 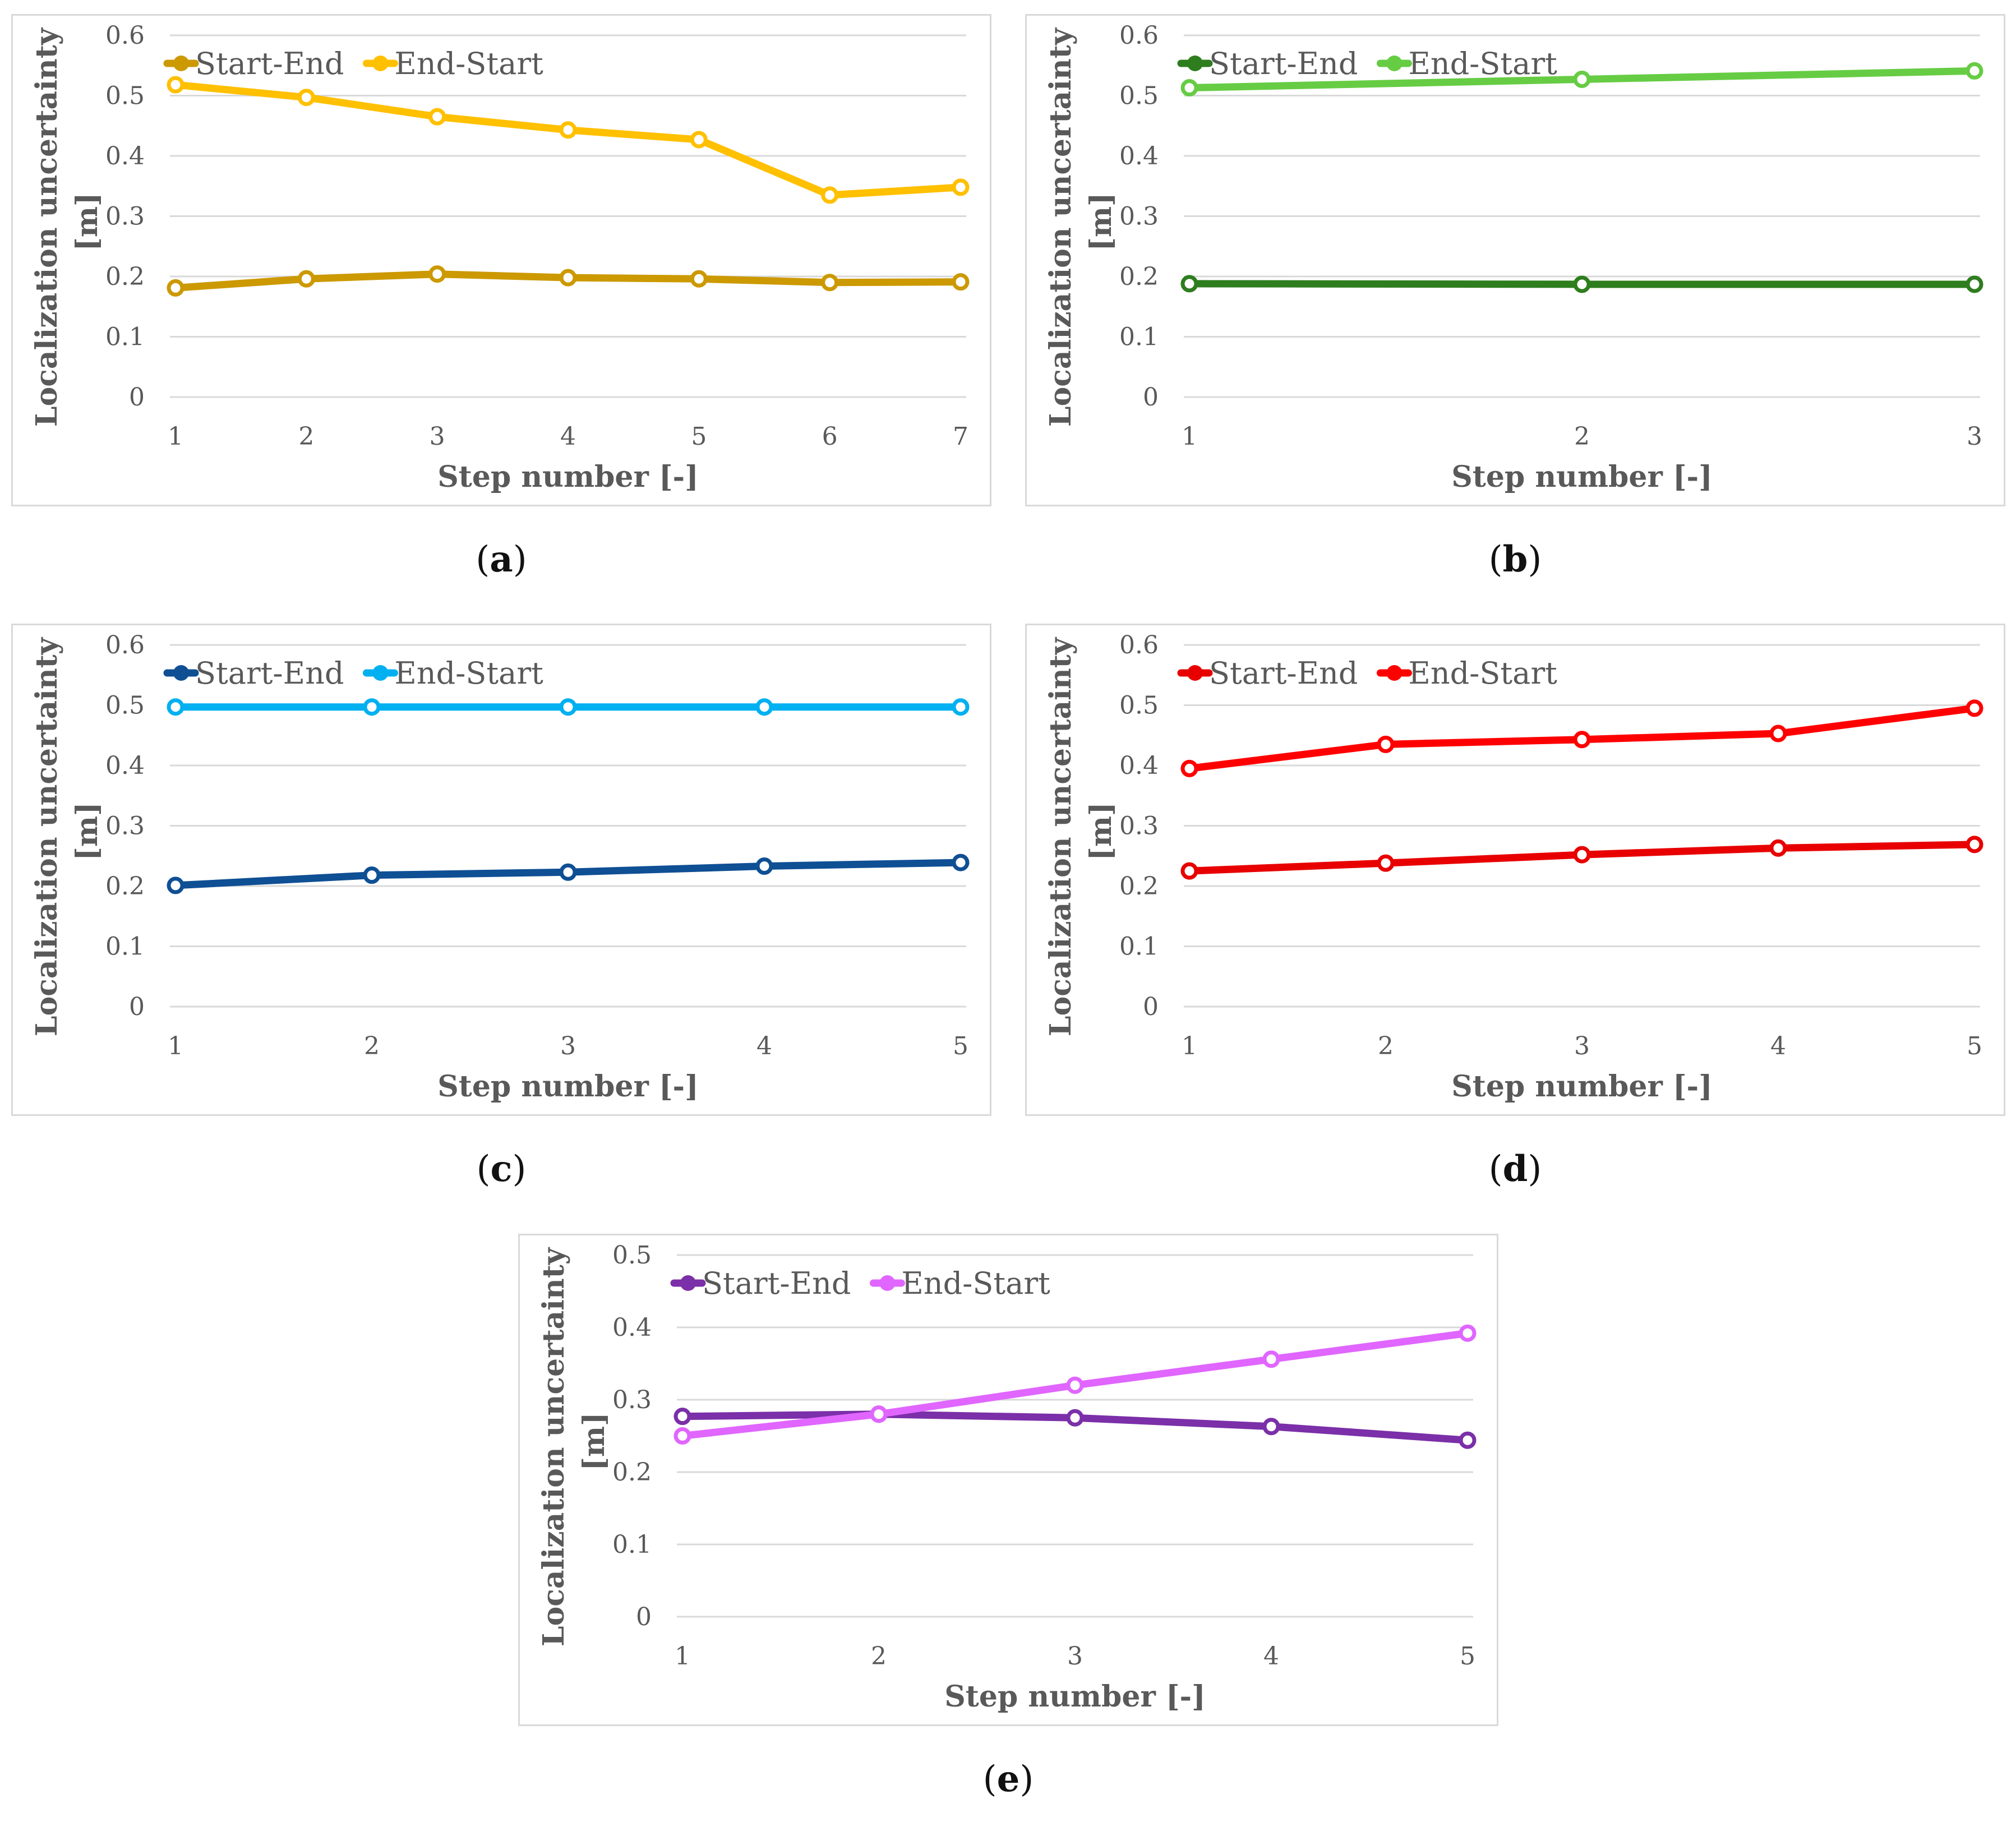 What do you see at coordinates (1008, 1779) in the screenshot?
I see `caption-e: (e)` at bounding box center [1008, 1779].